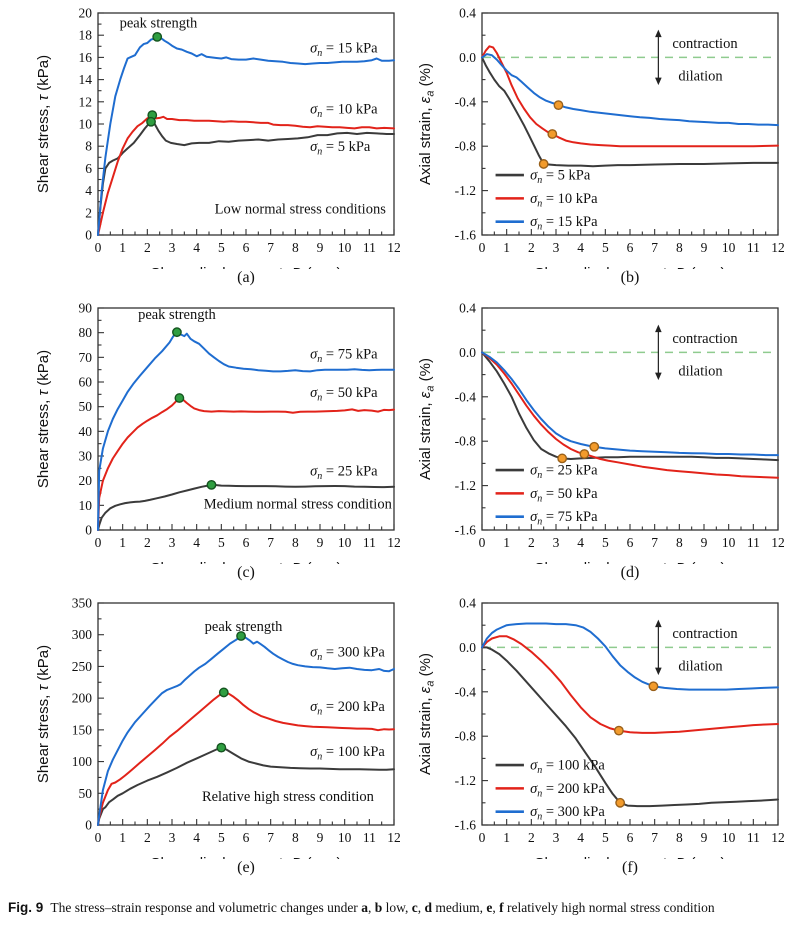  Describe the element at coordinates (556, 837) in the screenshot. I see `x-tick-label: 3` at that location.